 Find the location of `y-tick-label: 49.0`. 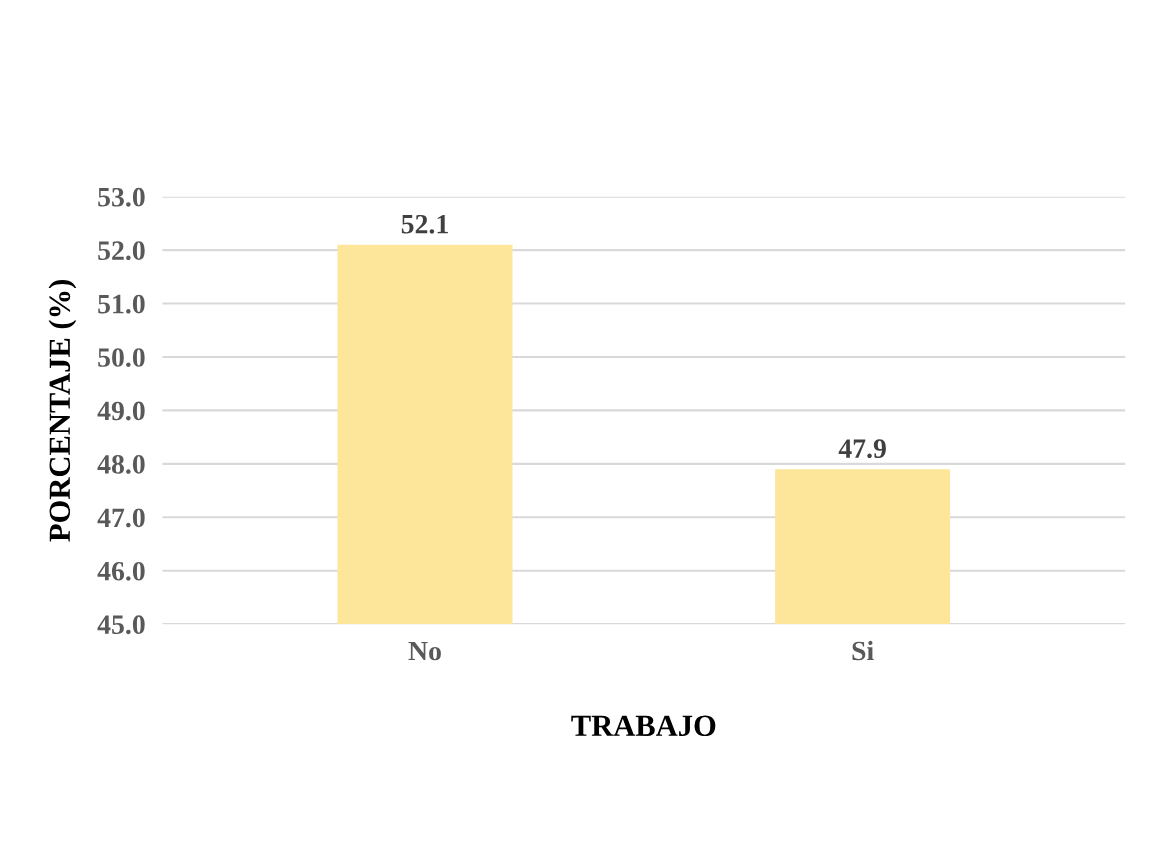

y-tick-label: 49.0 is located at coordinates (121, 411).